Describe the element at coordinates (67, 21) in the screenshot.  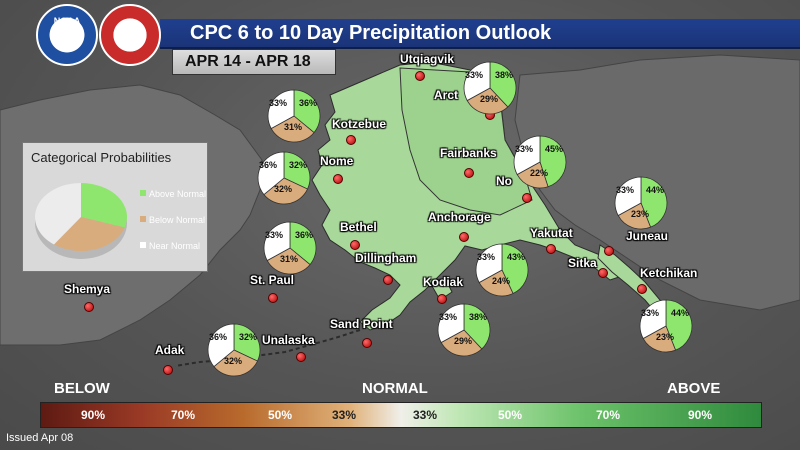
I see `noaa-logo-text: NOAA` at that location.